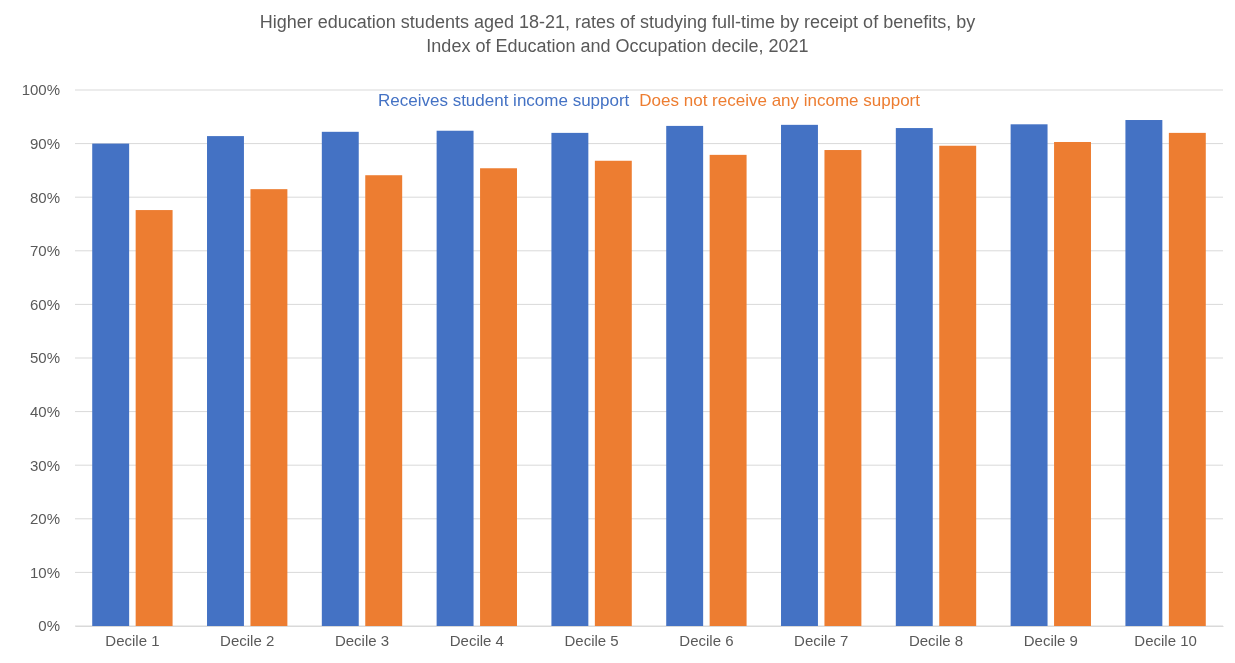  What do you see at coordinates (936, 640) in the screenshot?
I see `x-tick-label: Decile 8` at bounding box center [936, 640].